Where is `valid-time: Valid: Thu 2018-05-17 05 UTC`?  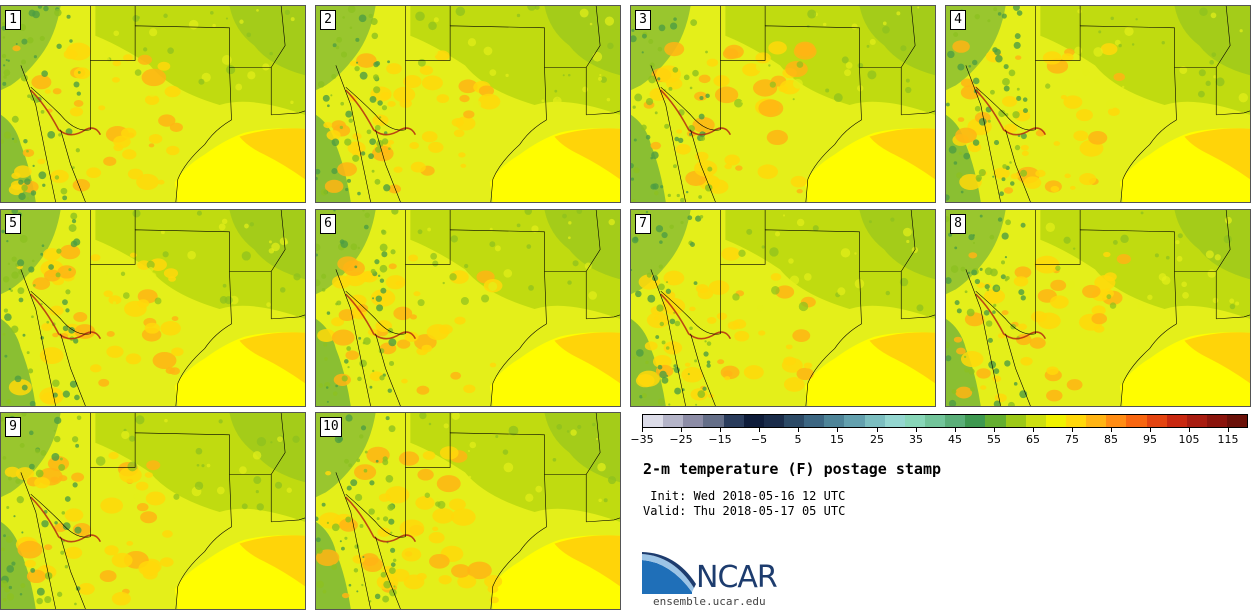
valid-time: Valid: Thu 2018-05-17 05 UTC is located at coordinates (744, 511).